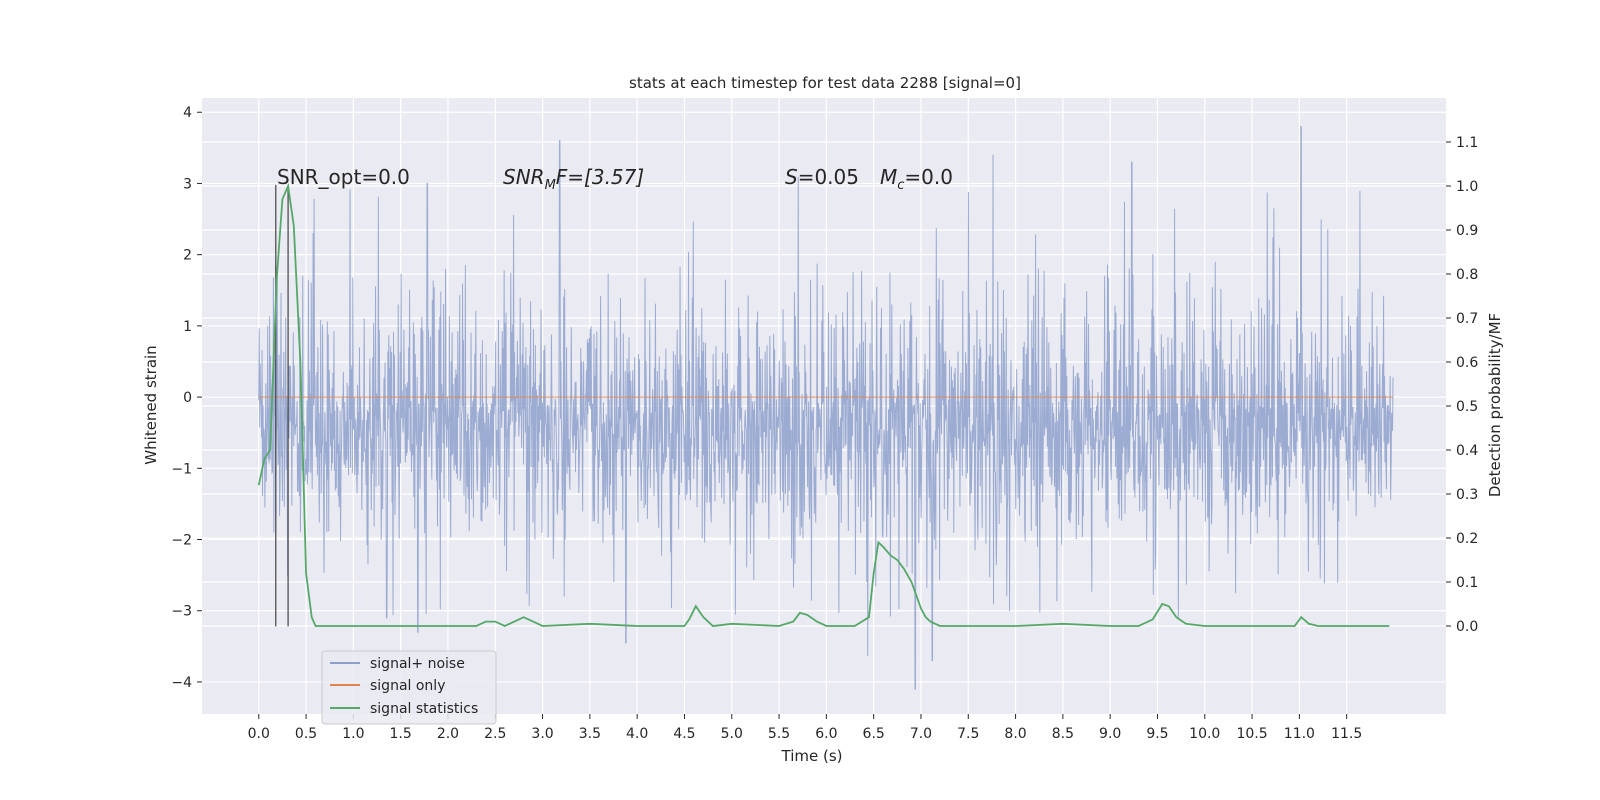 The width and height of the screenshot is (1600, 800). I want to click on right-y-tick-label: 1.0, so click(1467, 187).